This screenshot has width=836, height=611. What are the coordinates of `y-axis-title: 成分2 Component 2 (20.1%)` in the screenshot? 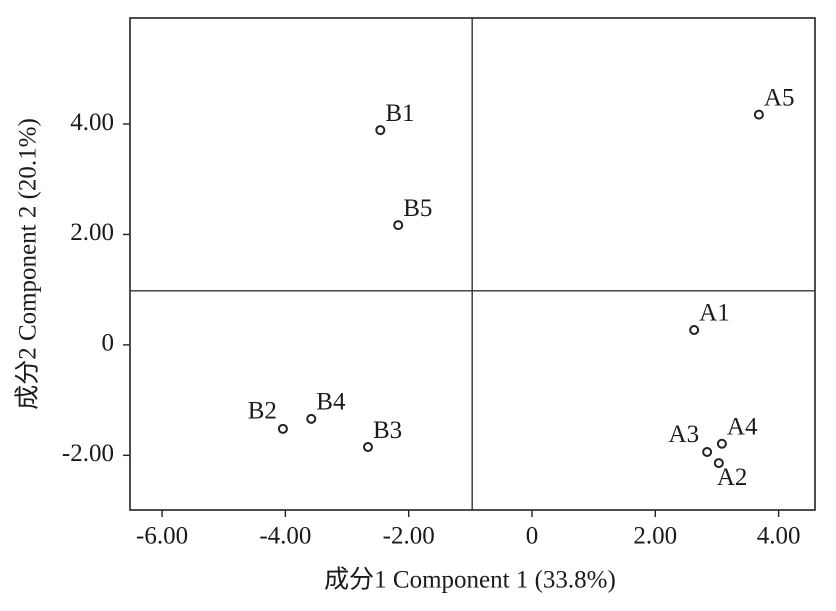 It's located at (28, 264).